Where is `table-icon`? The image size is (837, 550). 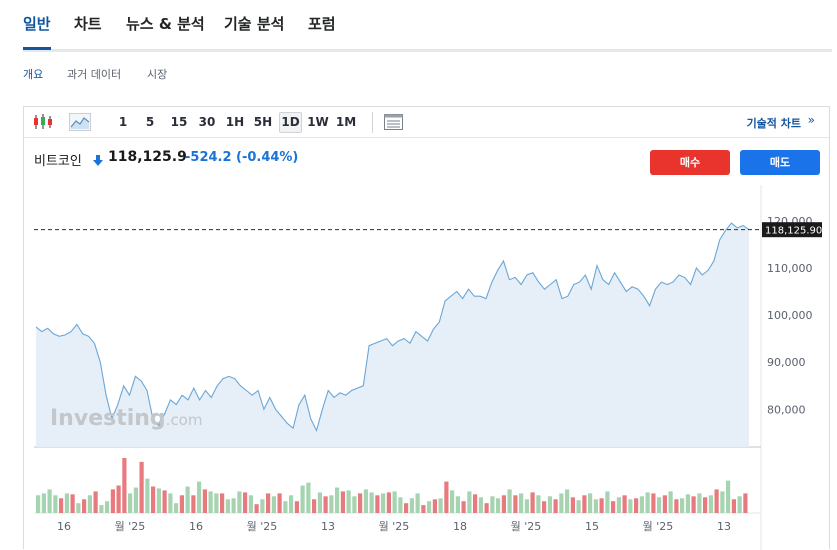
table-icon is located at coordinates (394, 122).